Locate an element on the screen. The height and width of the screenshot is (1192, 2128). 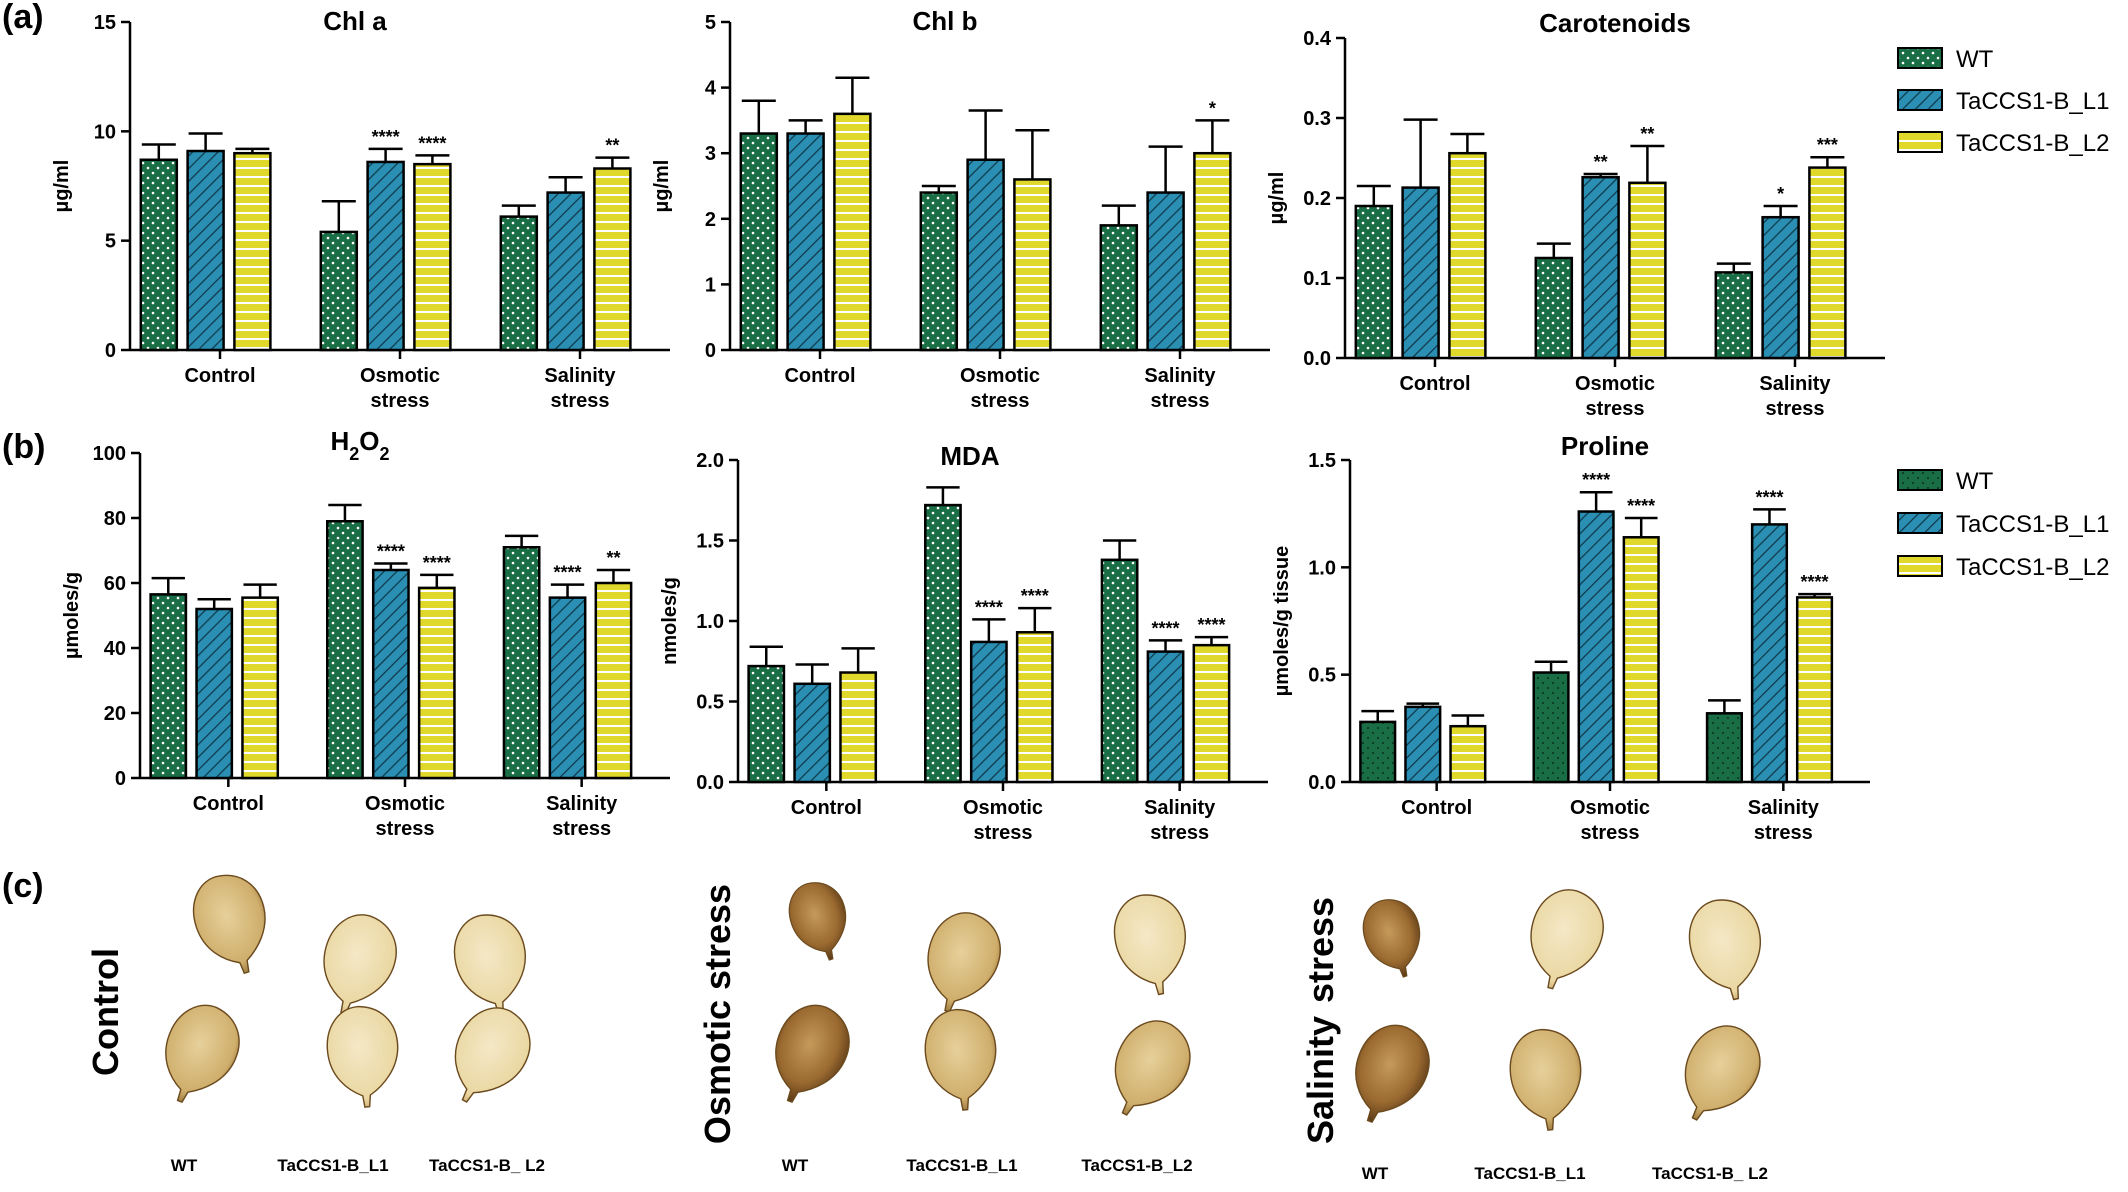
panel-label-c: (c) is located at coordinates (23, 886).